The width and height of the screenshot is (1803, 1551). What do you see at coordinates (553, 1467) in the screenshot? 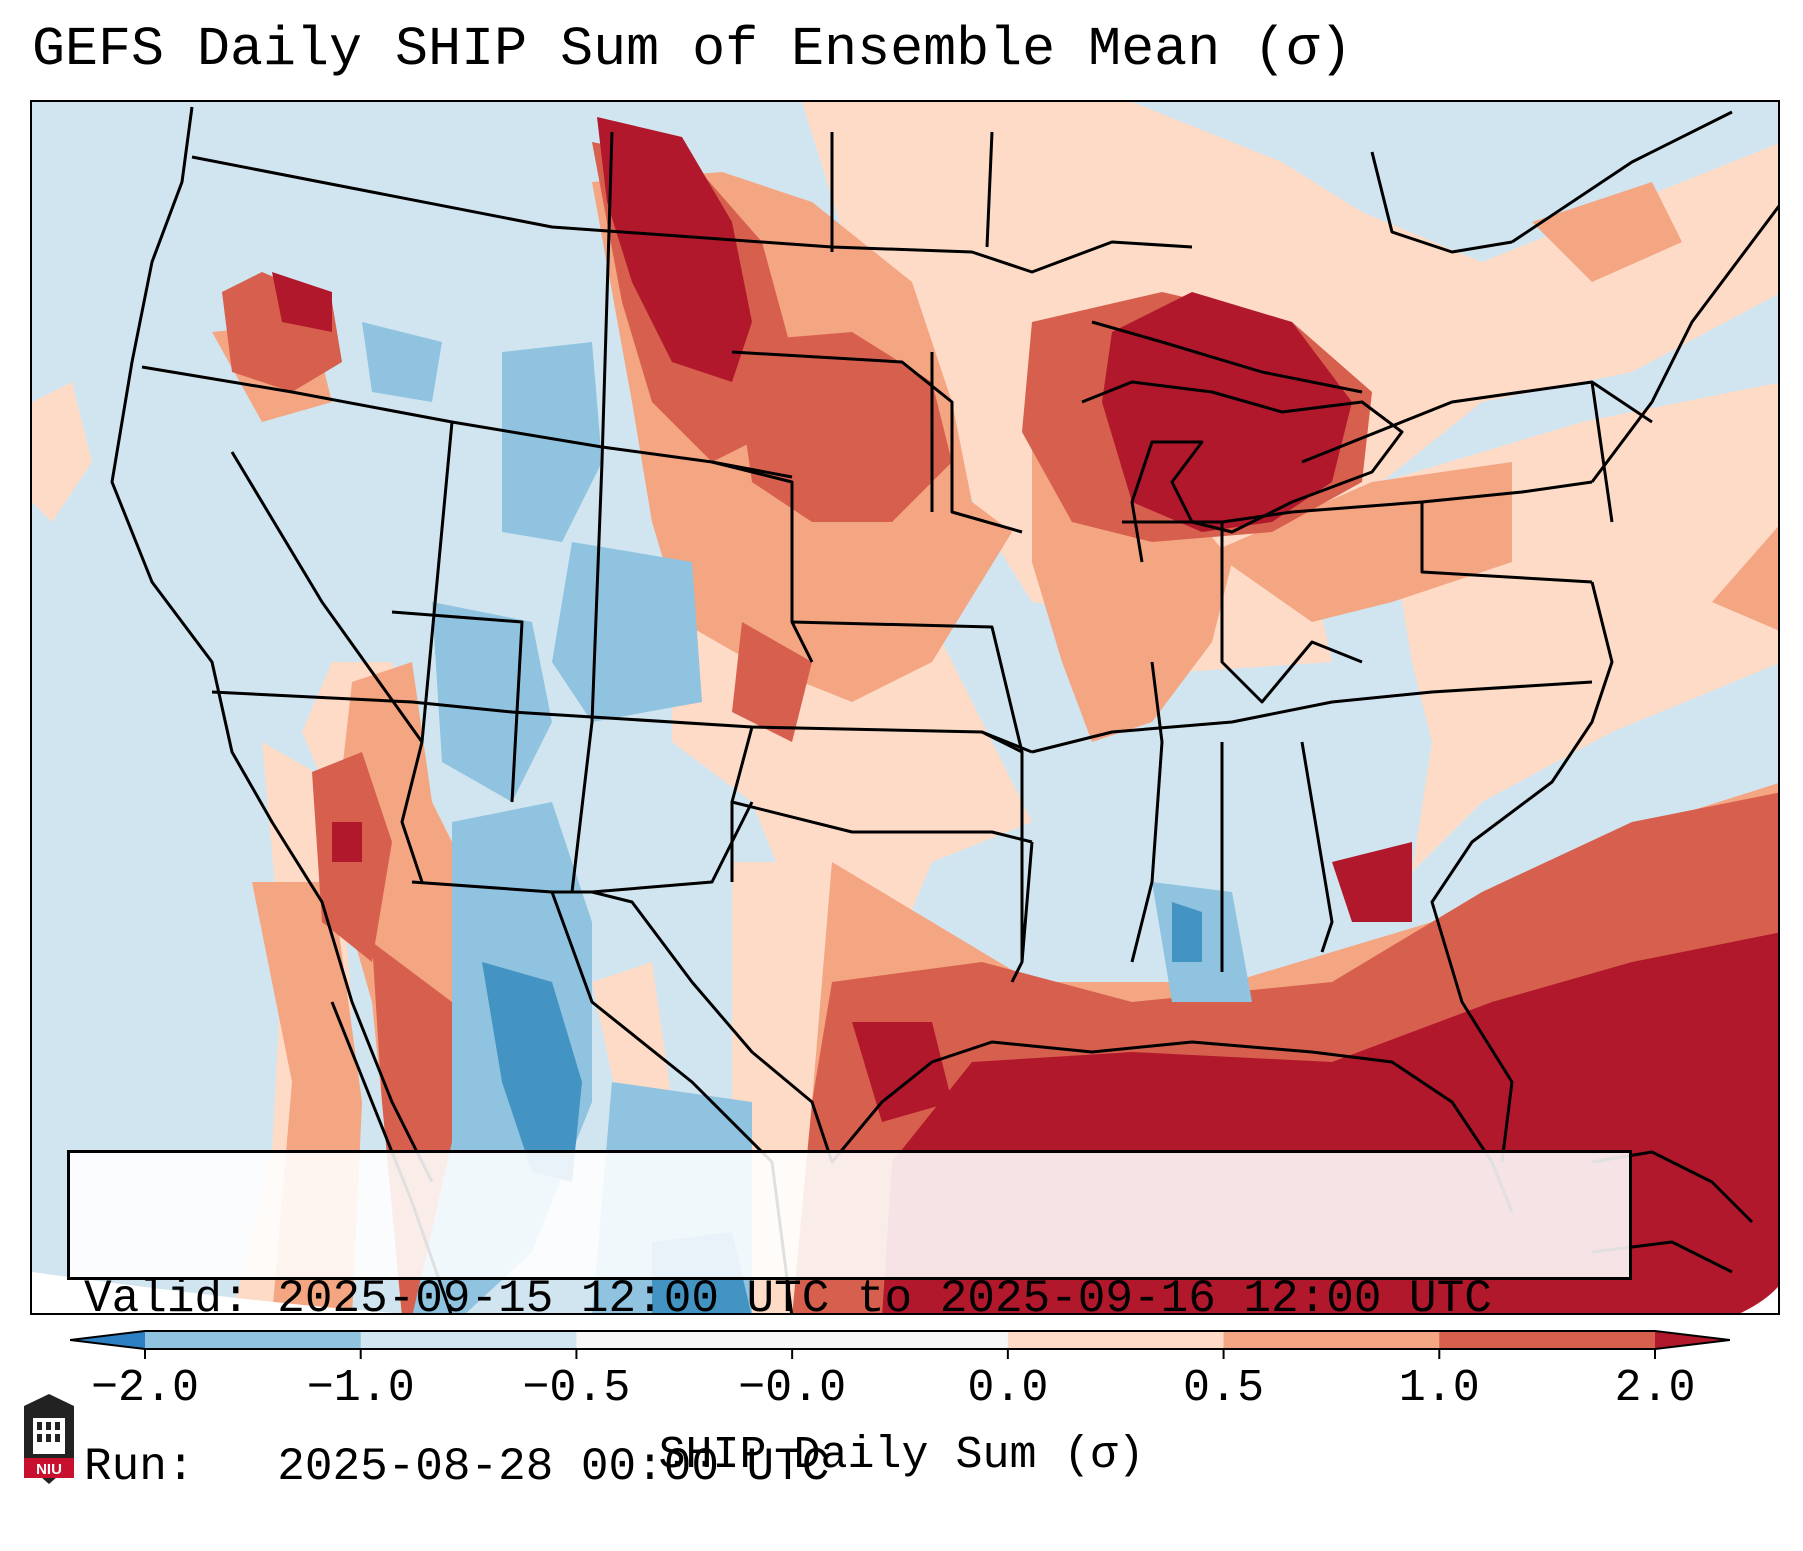
I see `run-value: 2025-08-28 00:00 UTC` at bounding box center [553, 1467].